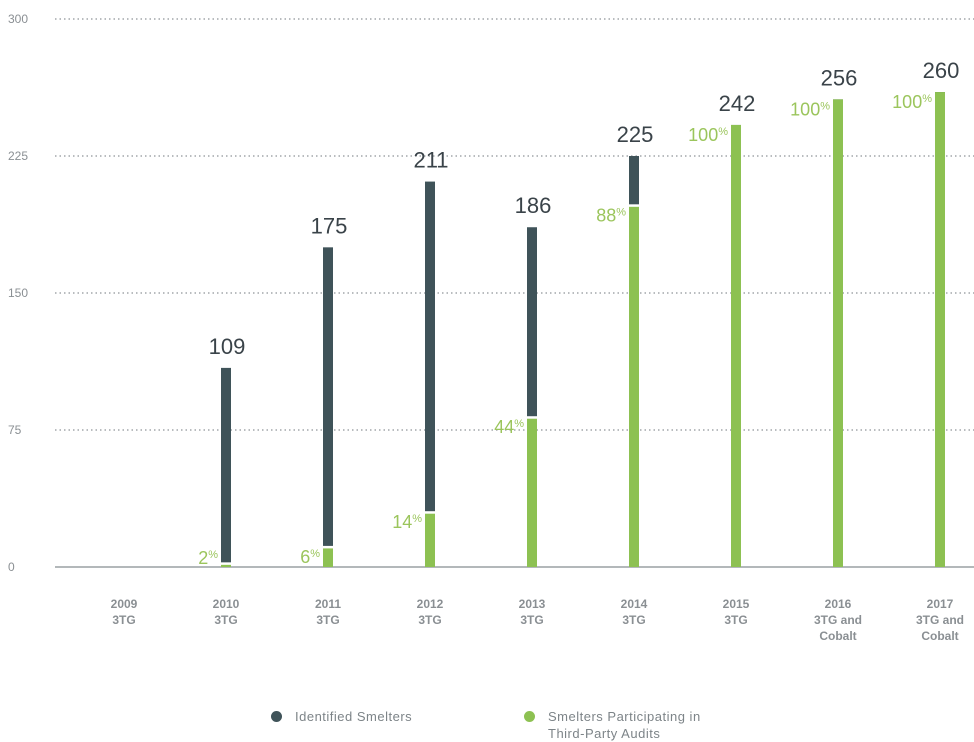  Describe the element at coordinates (634, 612) in the screenshot. I see `x-tick-label: 2014 3TG` at that location.